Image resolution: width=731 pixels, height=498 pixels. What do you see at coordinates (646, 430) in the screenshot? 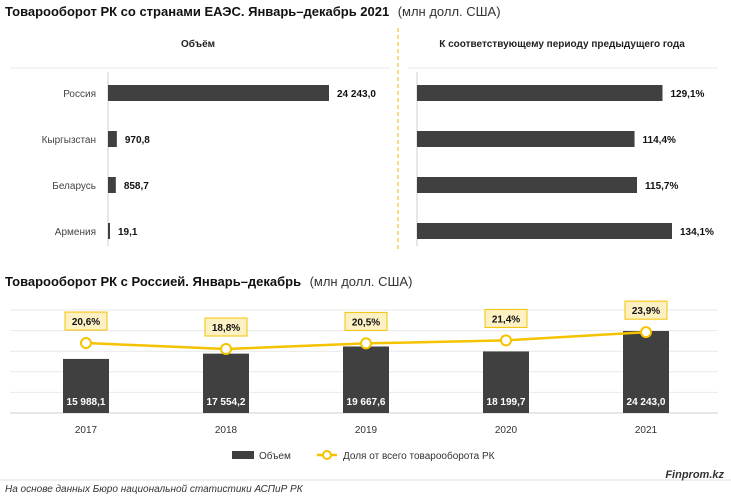
I see `year-label: 2021` at bounding box center [646, 430].